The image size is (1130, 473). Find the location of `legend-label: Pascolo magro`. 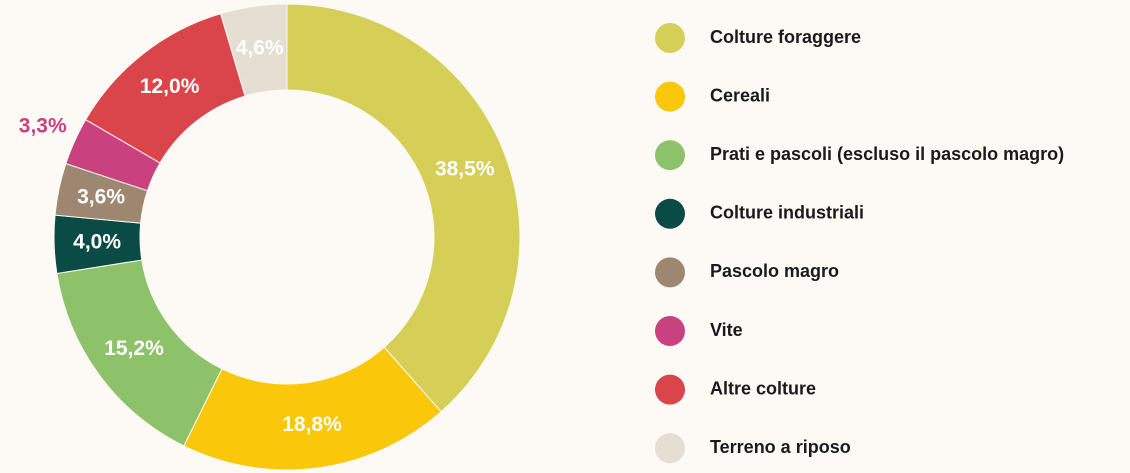

legend-label: Pascolo magro is located at coordinates (774, 271).